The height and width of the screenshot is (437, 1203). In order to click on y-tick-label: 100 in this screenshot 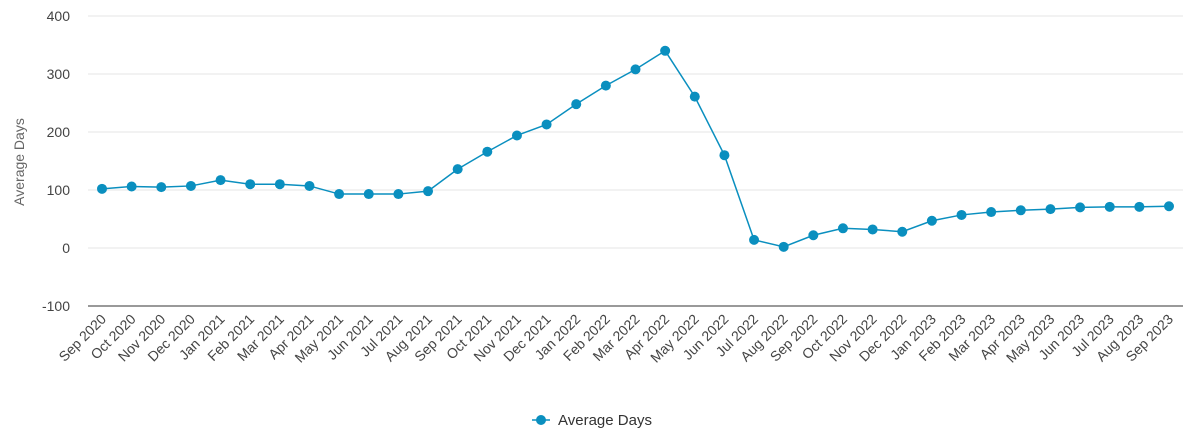, I will do `click(59, 190)`.